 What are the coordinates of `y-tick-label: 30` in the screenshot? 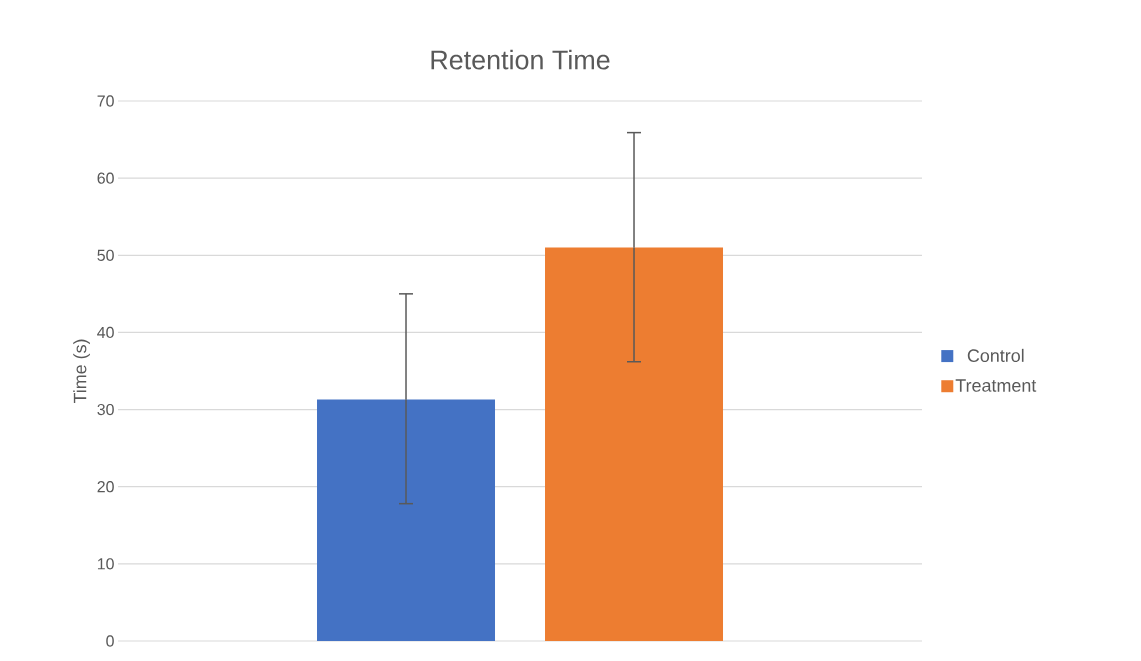 It's located at (105, 409).